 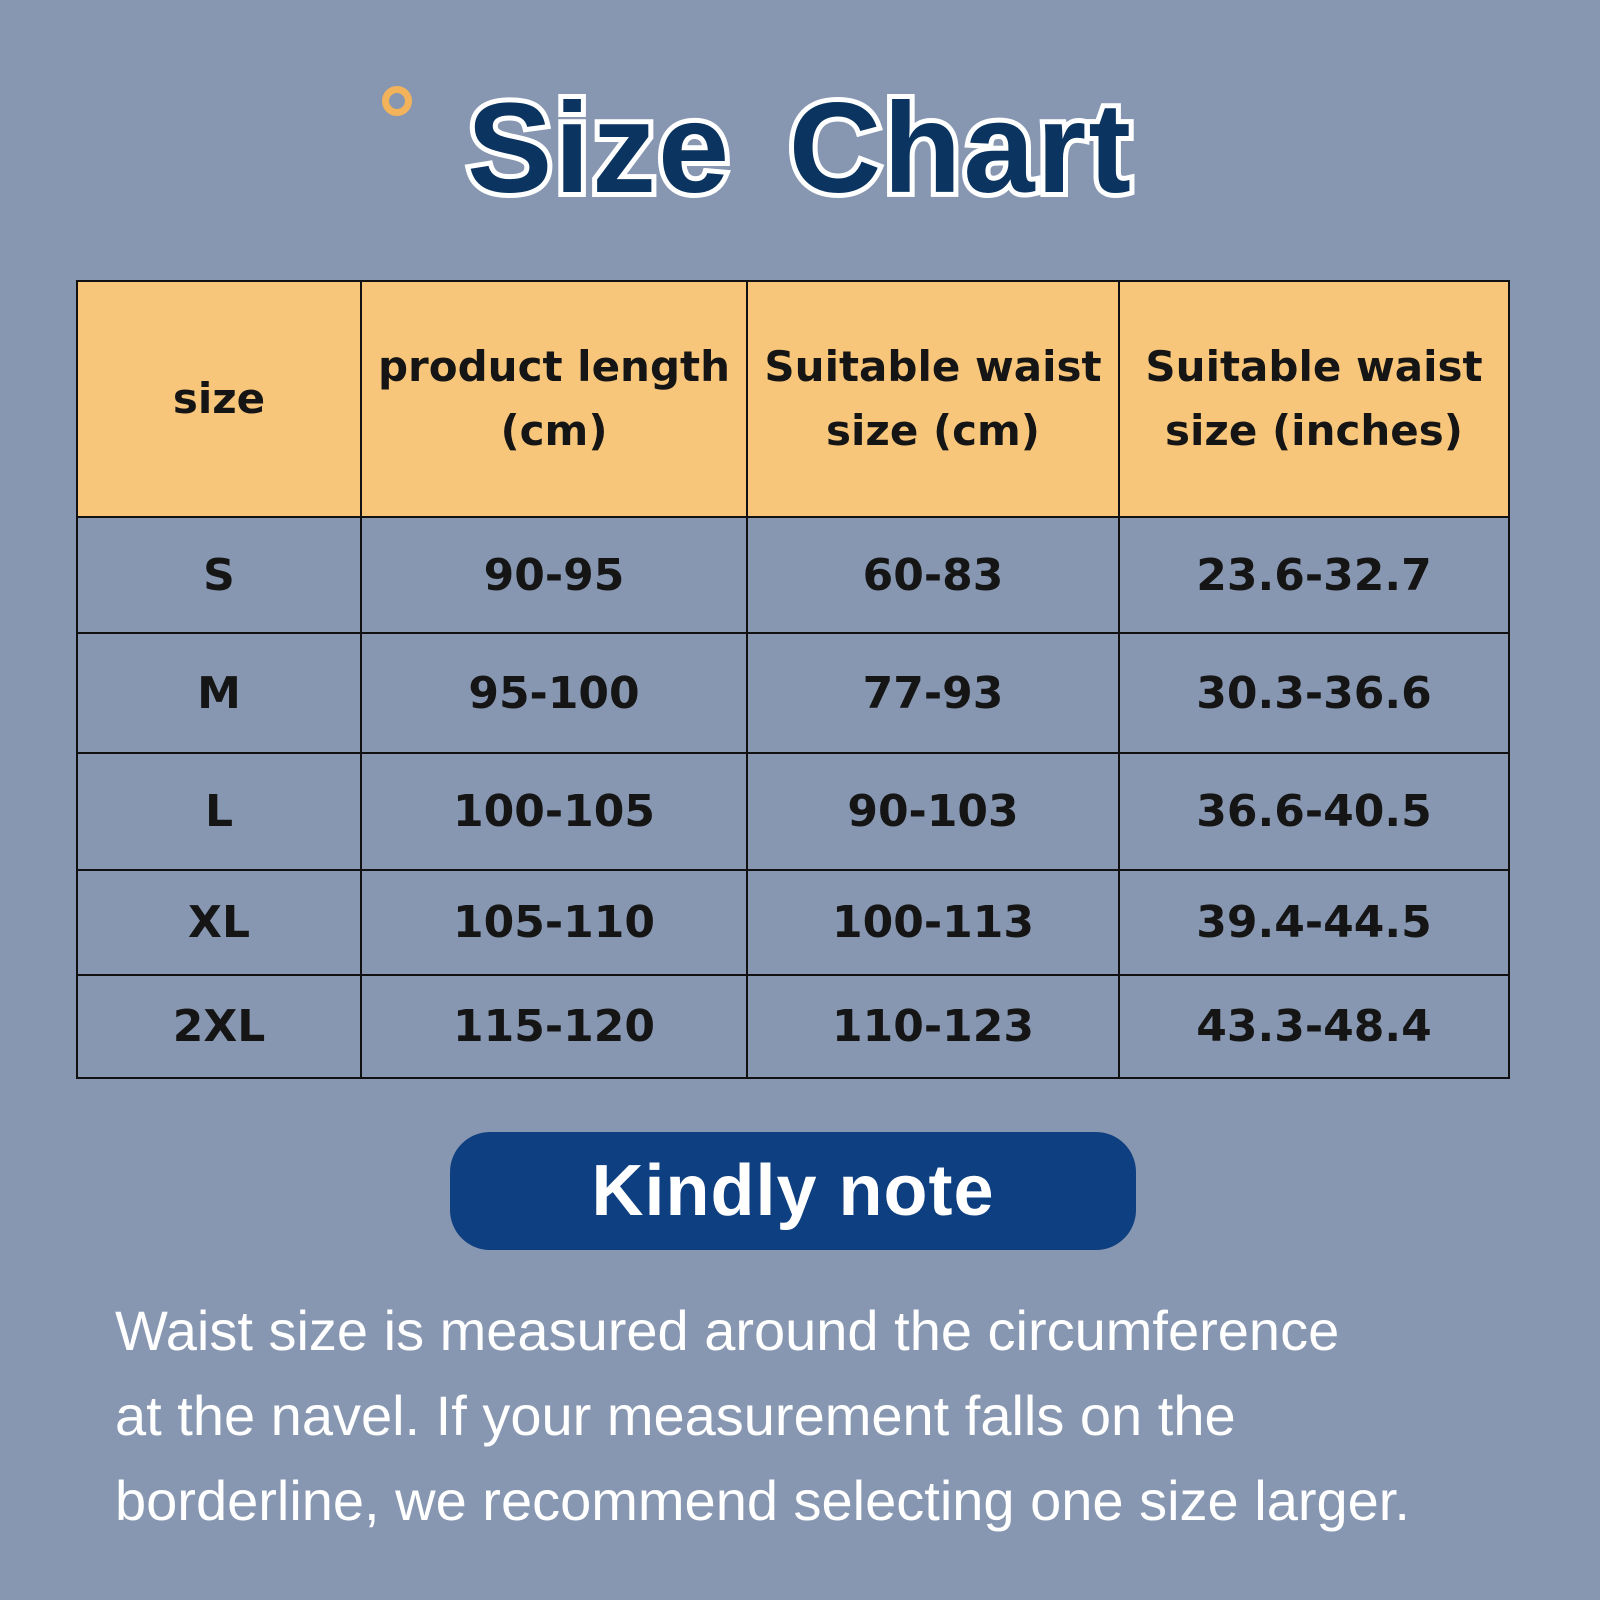 What do you see at coordinates (1314, 430) in the screenshot?
I see `header-line: size (inches)` at bounding box center [1314, 430].